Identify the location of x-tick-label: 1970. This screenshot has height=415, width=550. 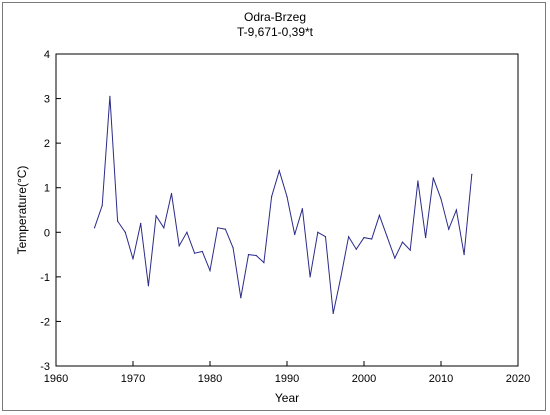
(133, 379).